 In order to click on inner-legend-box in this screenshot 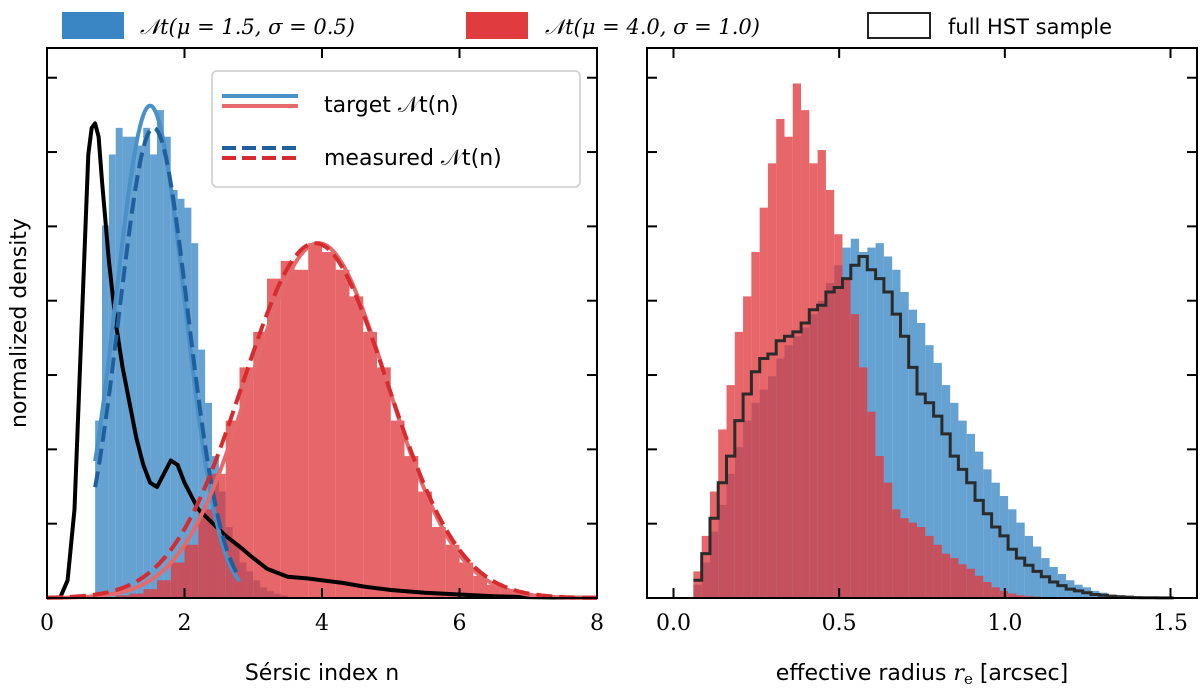, I will do `click(396, 129)`.